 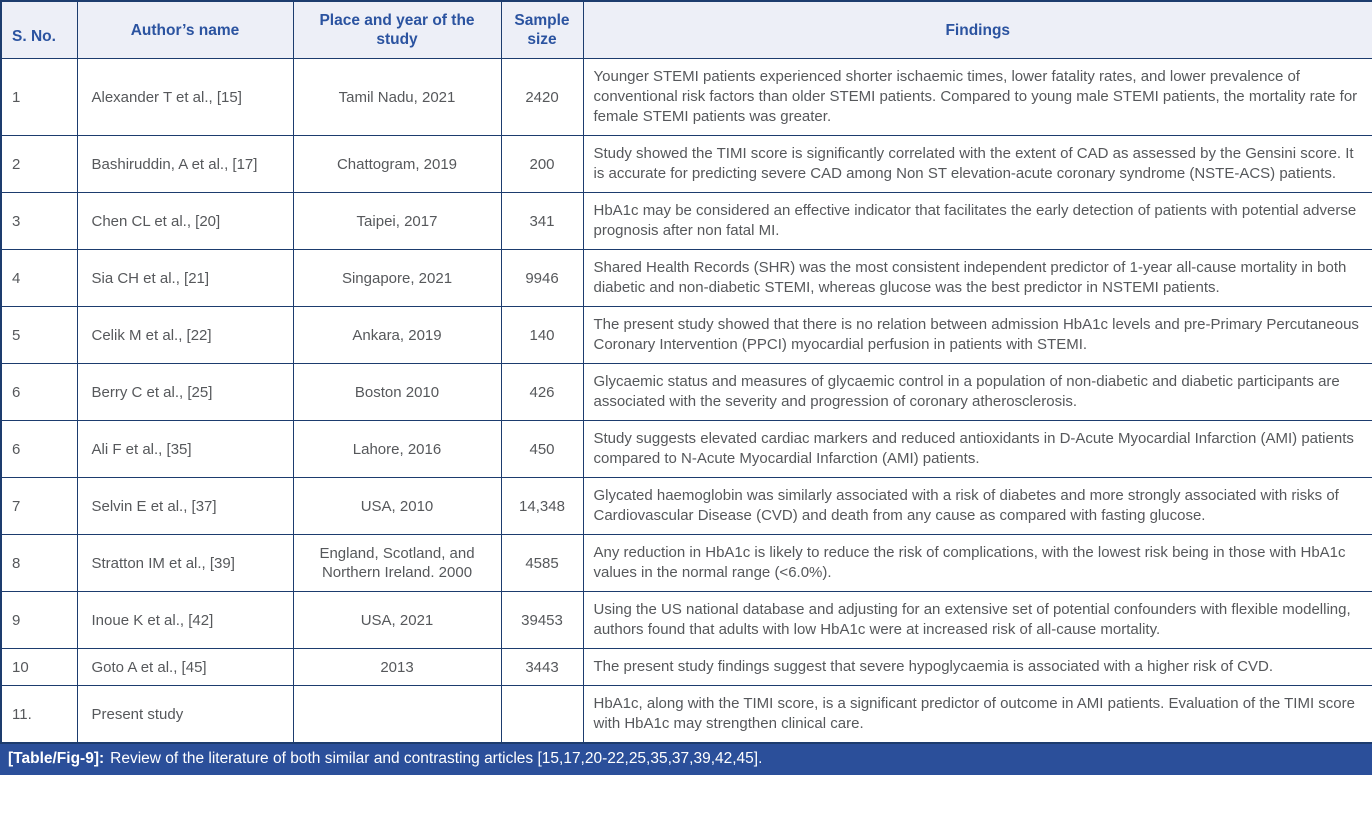 I want to click on cell-author-name: Chen CL et al., [20], so click(x=185, y=221).